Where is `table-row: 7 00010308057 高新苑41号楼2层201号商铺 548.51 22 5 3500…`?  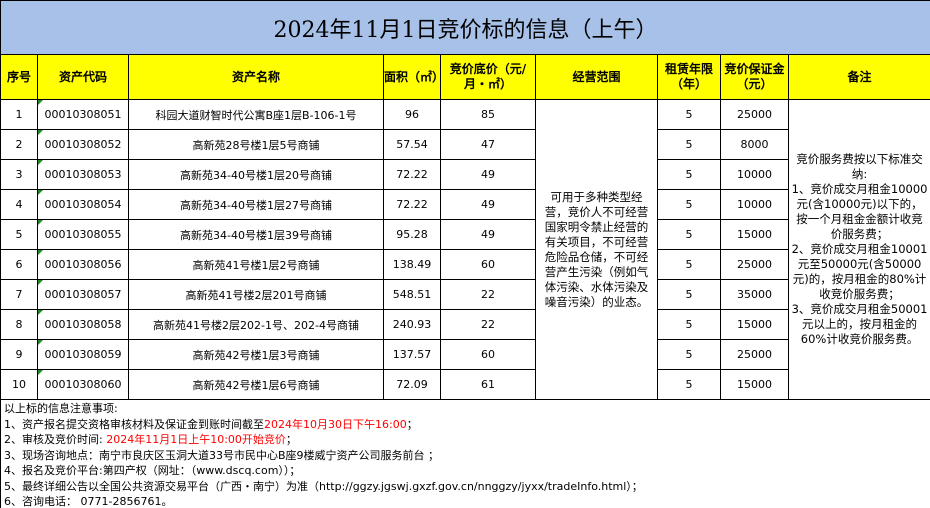
table-row: 7 00010308057 高新苑41号楼2层201号商铺 548.51 22 5 3500… is located at coordinates (465, 294).